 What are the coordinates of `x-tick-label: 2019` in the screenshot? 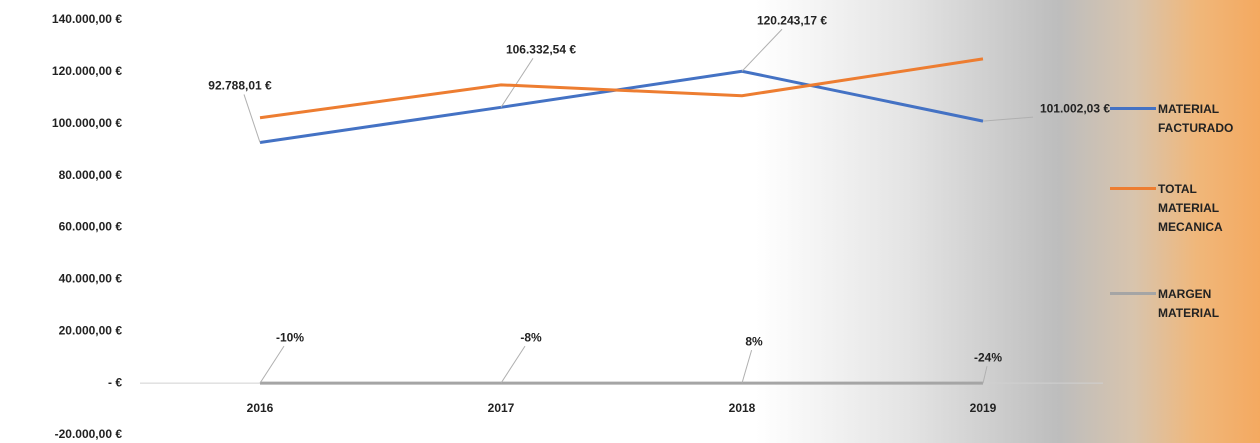 It's located at (983, 408).